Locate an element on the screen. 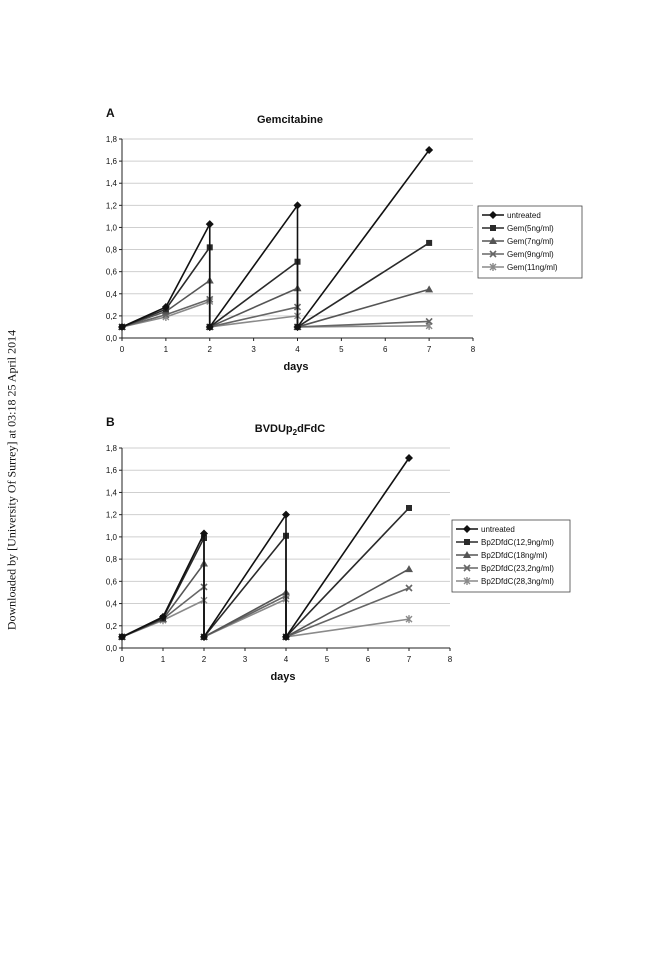 The width and height of the screenshot is (672, 965). legend-label: Bp2DfdC(12,9ng/ml) is located at coordinates (517, 542).